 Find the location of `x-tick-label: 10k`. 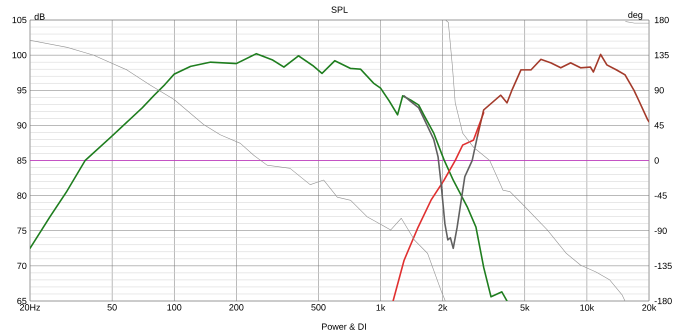

x-tick-label: 10k is located at coordinates (587, 307).